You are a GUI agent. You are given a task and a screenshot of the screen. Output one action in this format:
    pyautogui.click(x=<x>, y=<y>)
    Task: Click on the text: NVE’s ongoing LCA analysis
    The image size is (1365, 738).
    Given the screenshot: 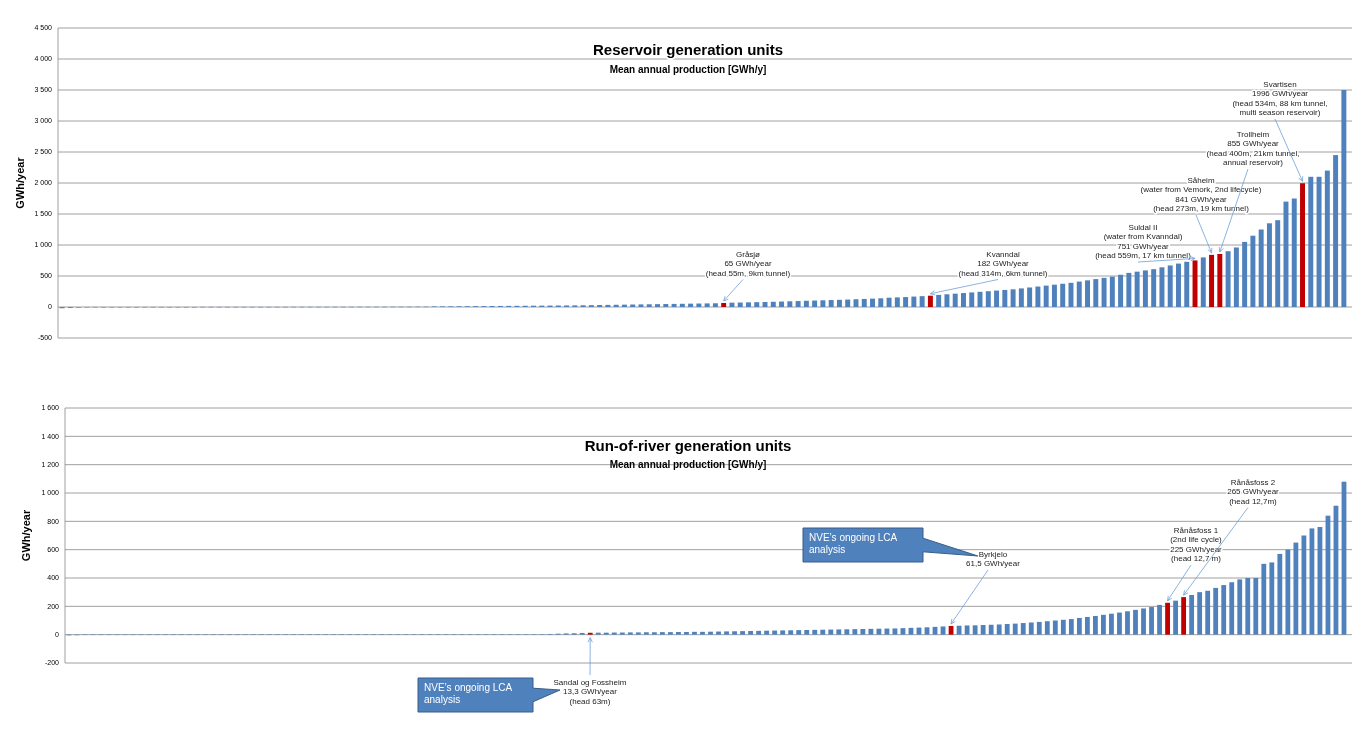 What is the action you would take?
    pyautogui.click(x=468, y=693)
    